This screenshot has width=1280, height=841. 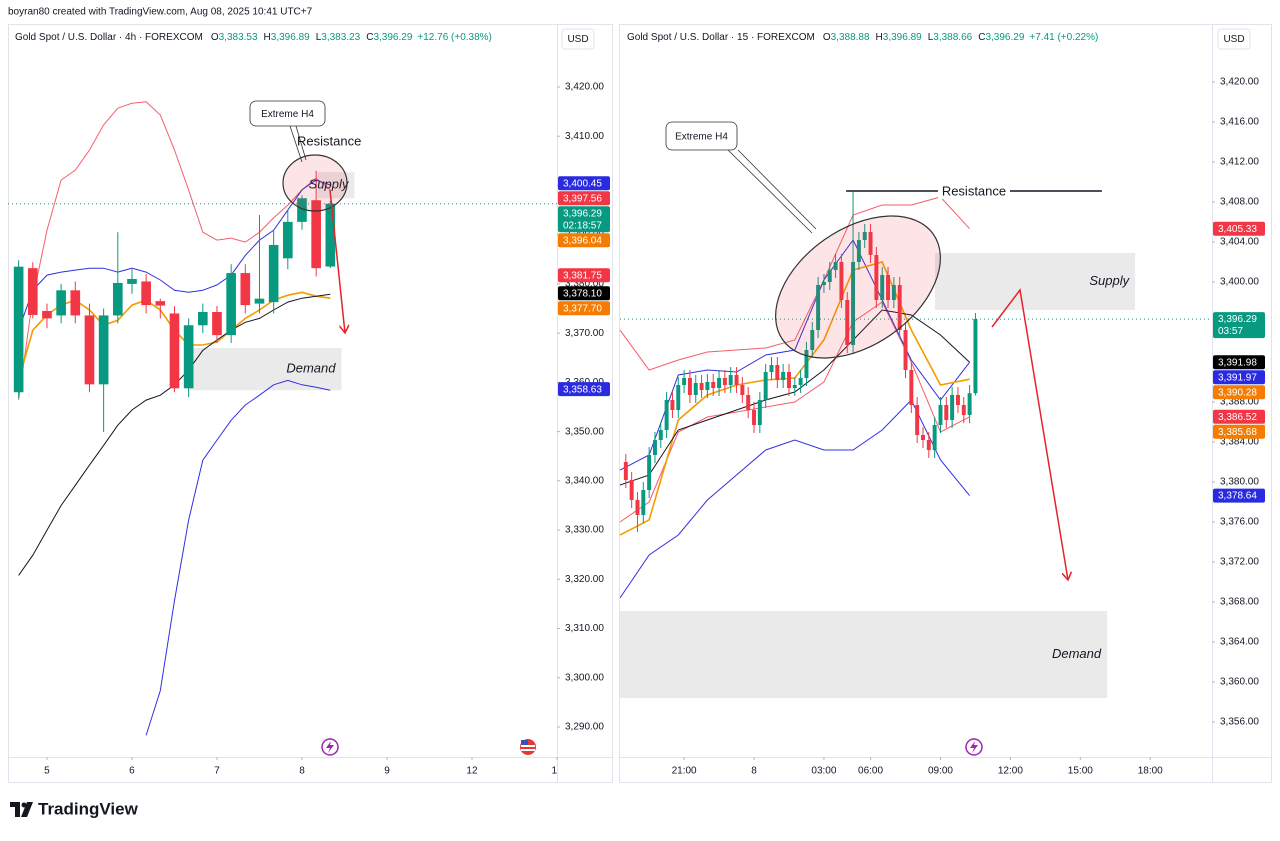 I want to click on forecast-arrow, so click(x=1029, y=434).